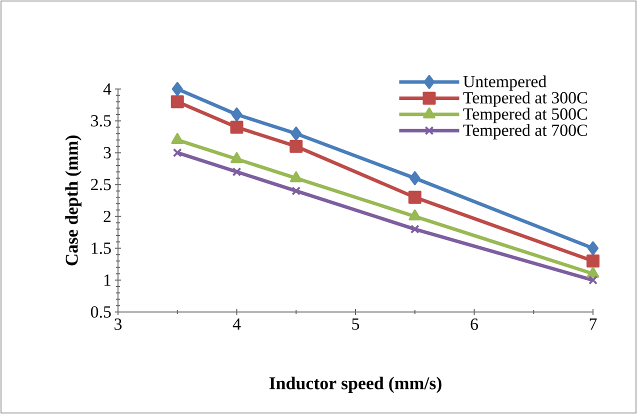 The width and height of the screenshot is (637, 414). I want to click on legend-label: Untempered, so click(504, 83).